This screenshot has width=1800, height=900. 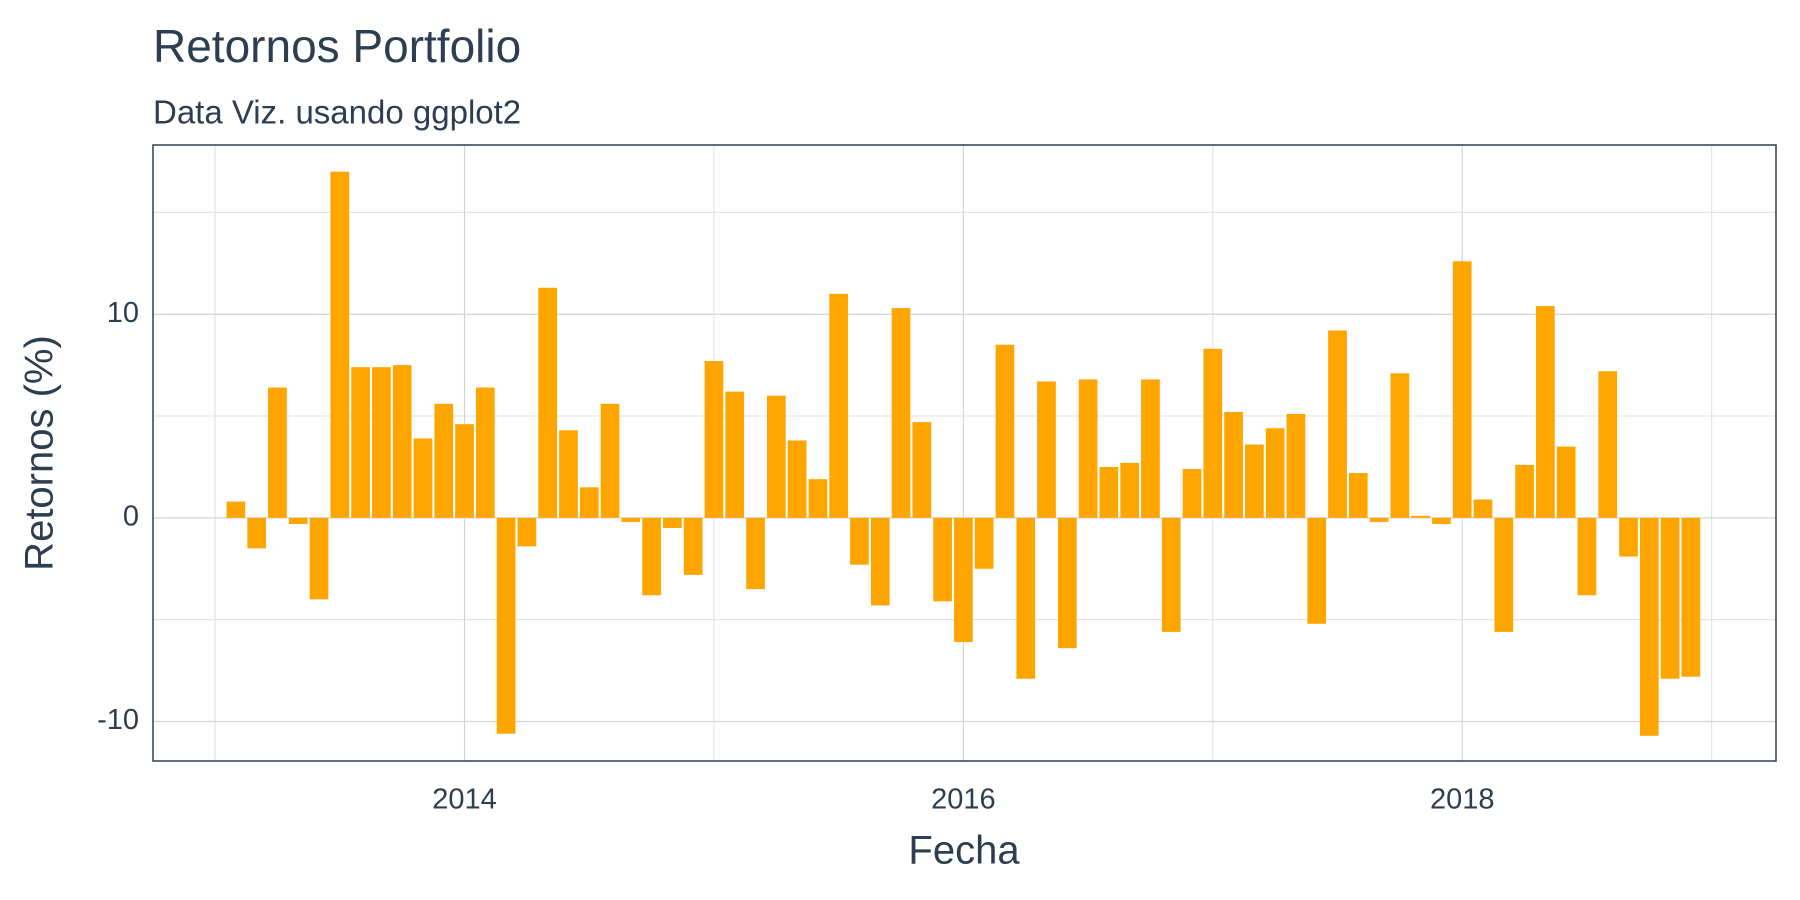 What do you see at coordinates (1462, 800) in the screenshot?
I see `x-tick-label: 2018` at bounding box center [1462, 800].